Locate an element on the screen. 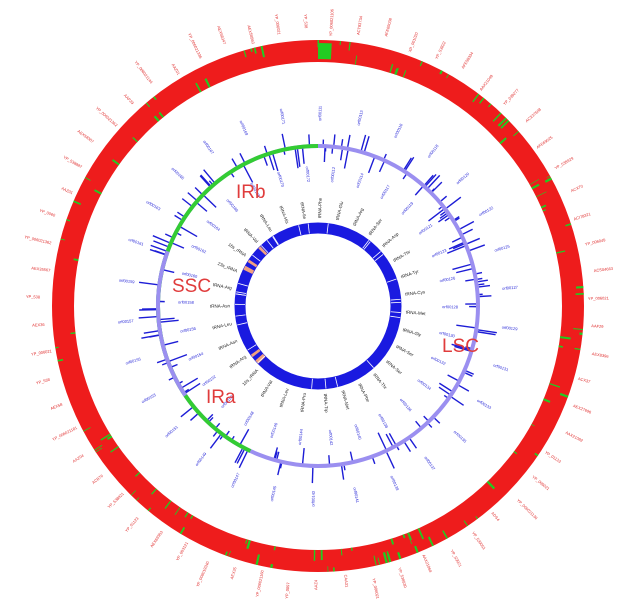 The image size is (636, 614). outer-gene-label: YP_003121 is located at coordinates (182, 550).